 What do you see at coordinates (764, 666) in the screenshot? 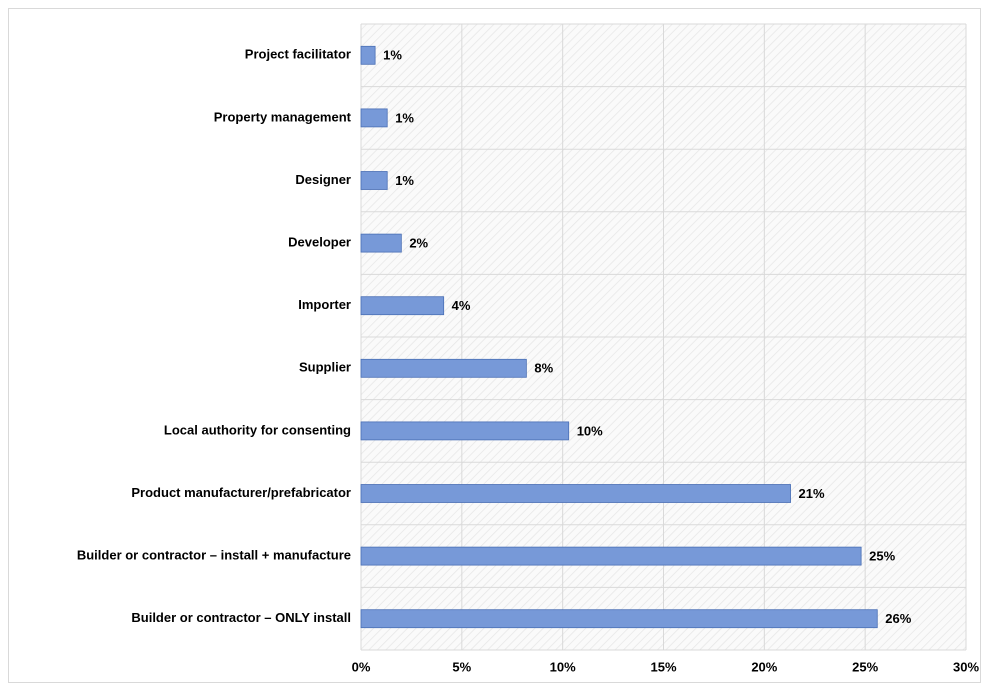
I see `x-tick-label: 20%` at bounding box center [764, 666].